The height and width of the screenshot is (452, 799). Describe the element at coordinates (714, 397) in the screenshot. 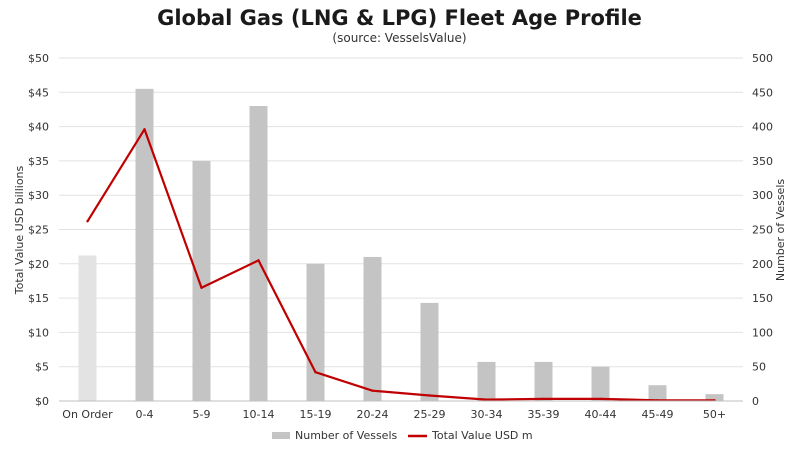

I see `bar-50-` at that location.